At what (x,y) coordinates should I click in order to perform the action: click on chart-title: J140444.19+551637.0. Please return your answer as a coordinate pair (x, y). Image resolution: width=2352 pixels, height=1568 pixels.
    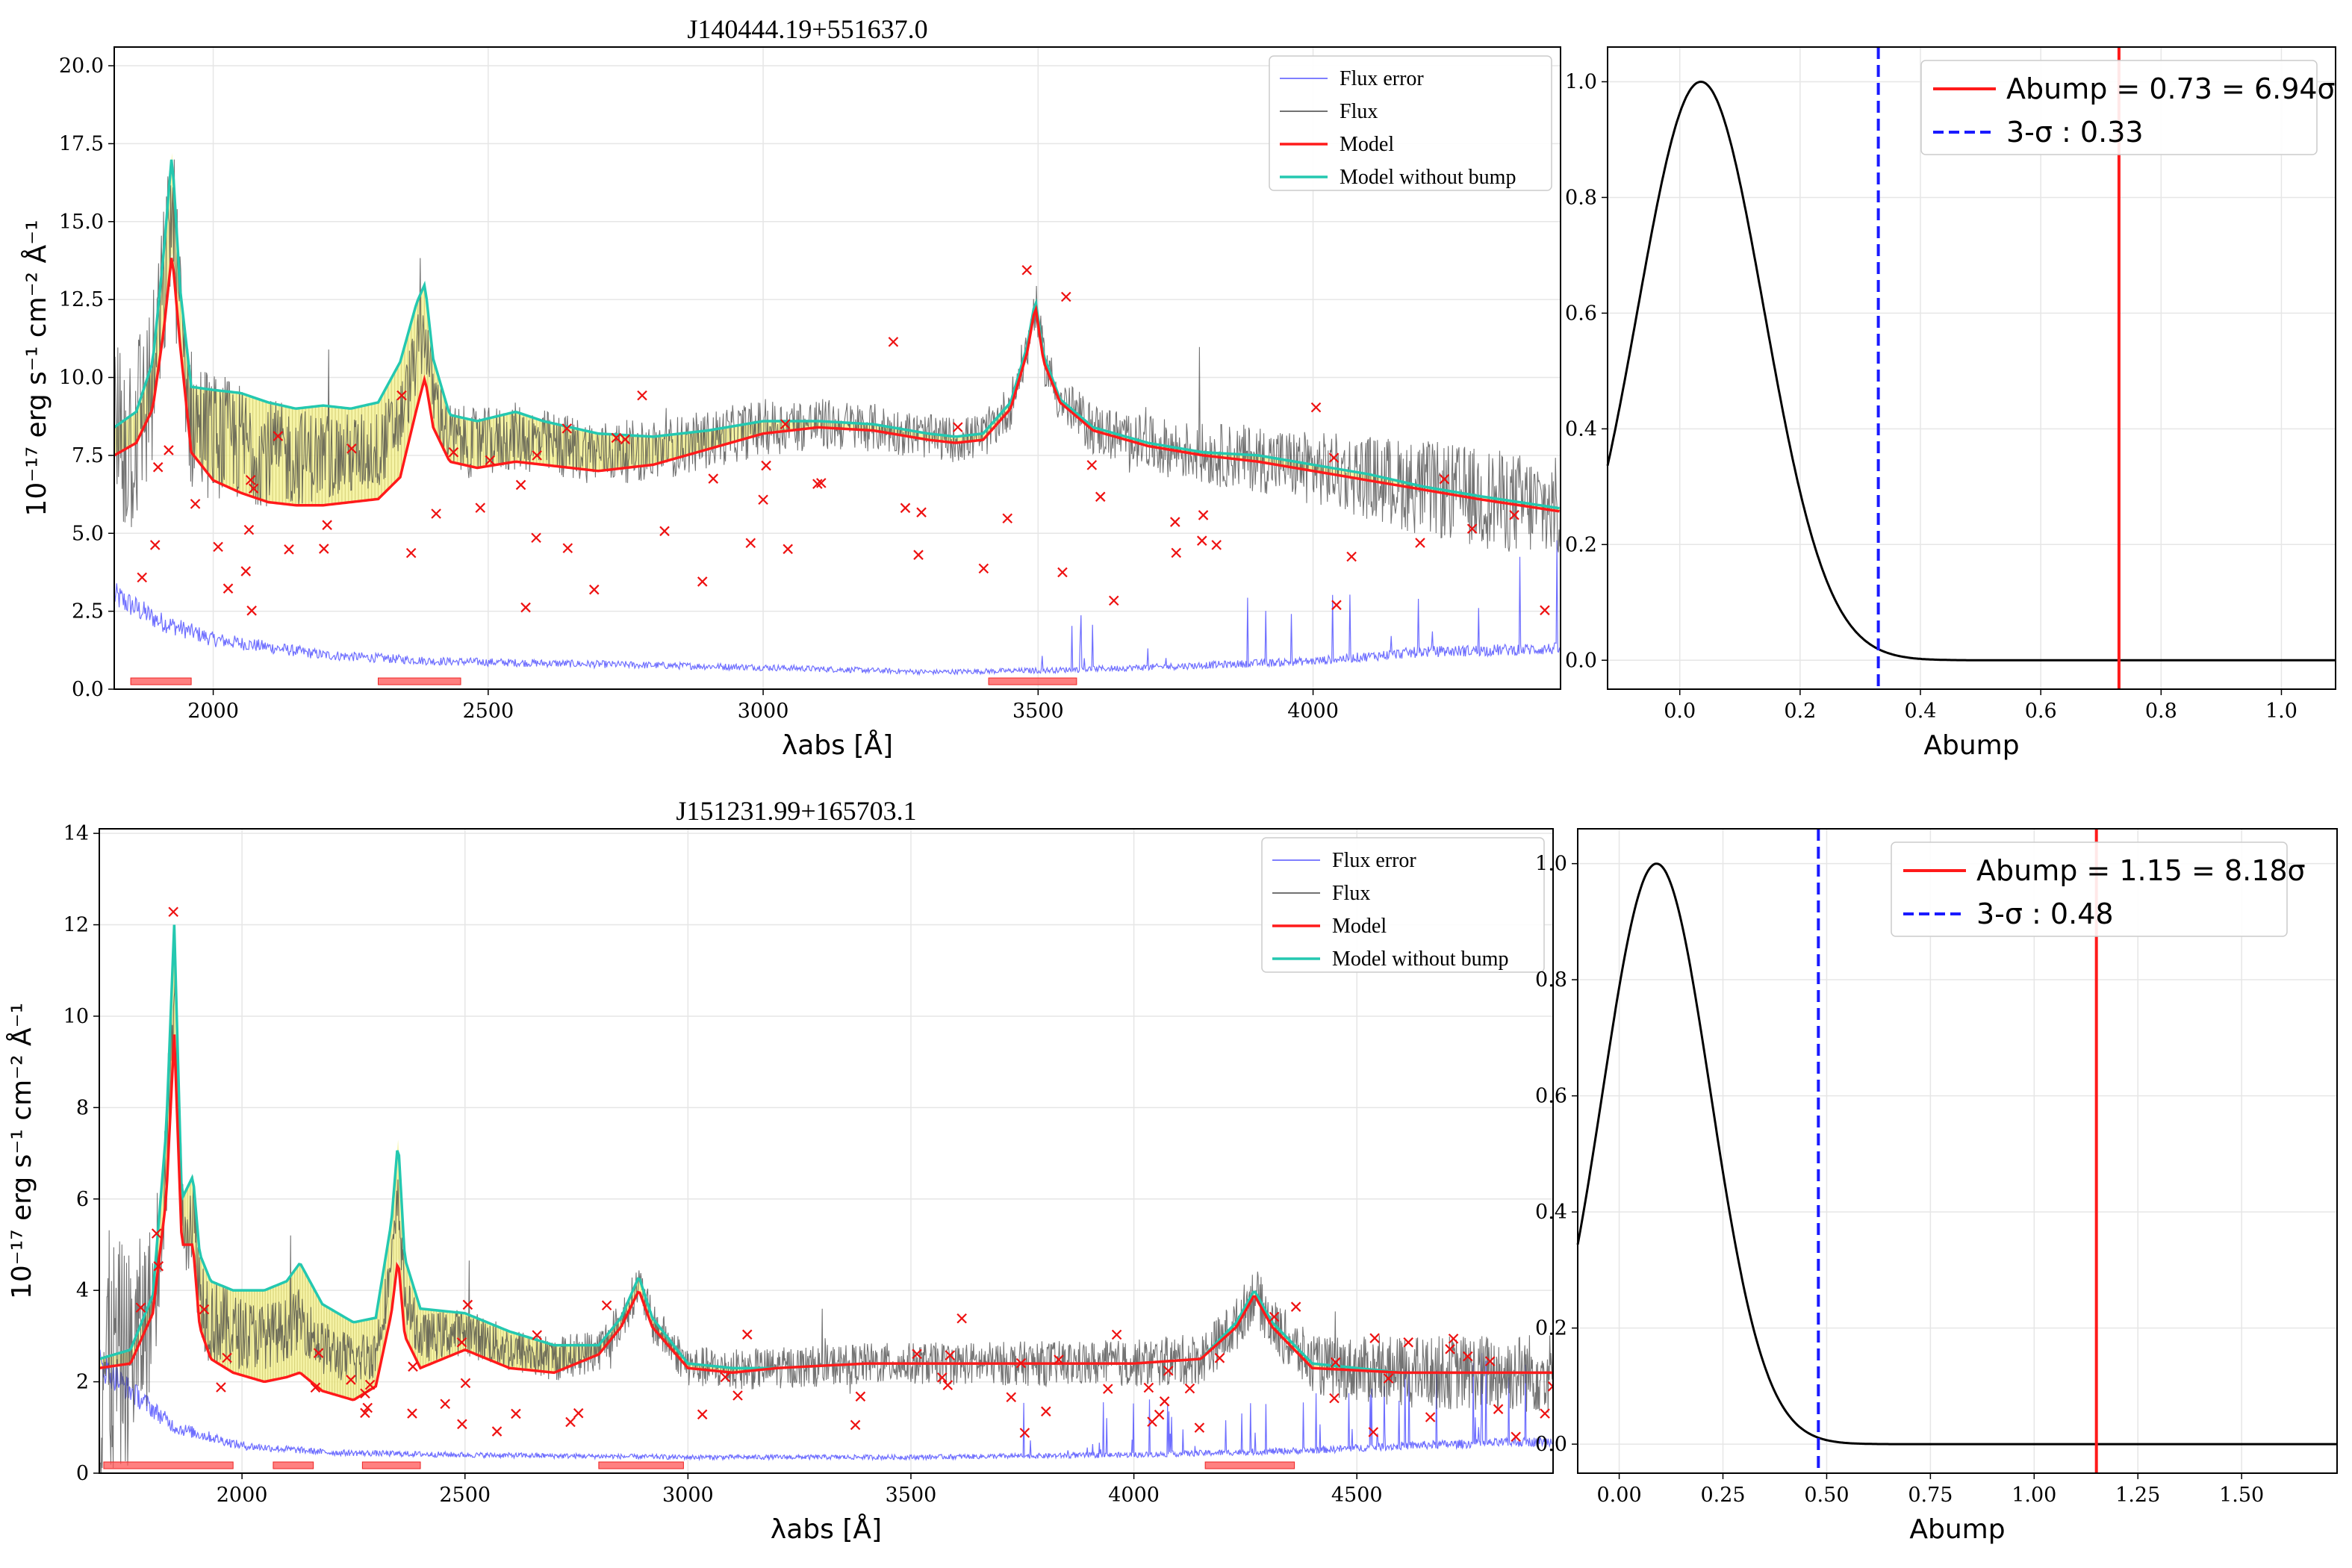
    Looking at the image, I should click on (807, 29).